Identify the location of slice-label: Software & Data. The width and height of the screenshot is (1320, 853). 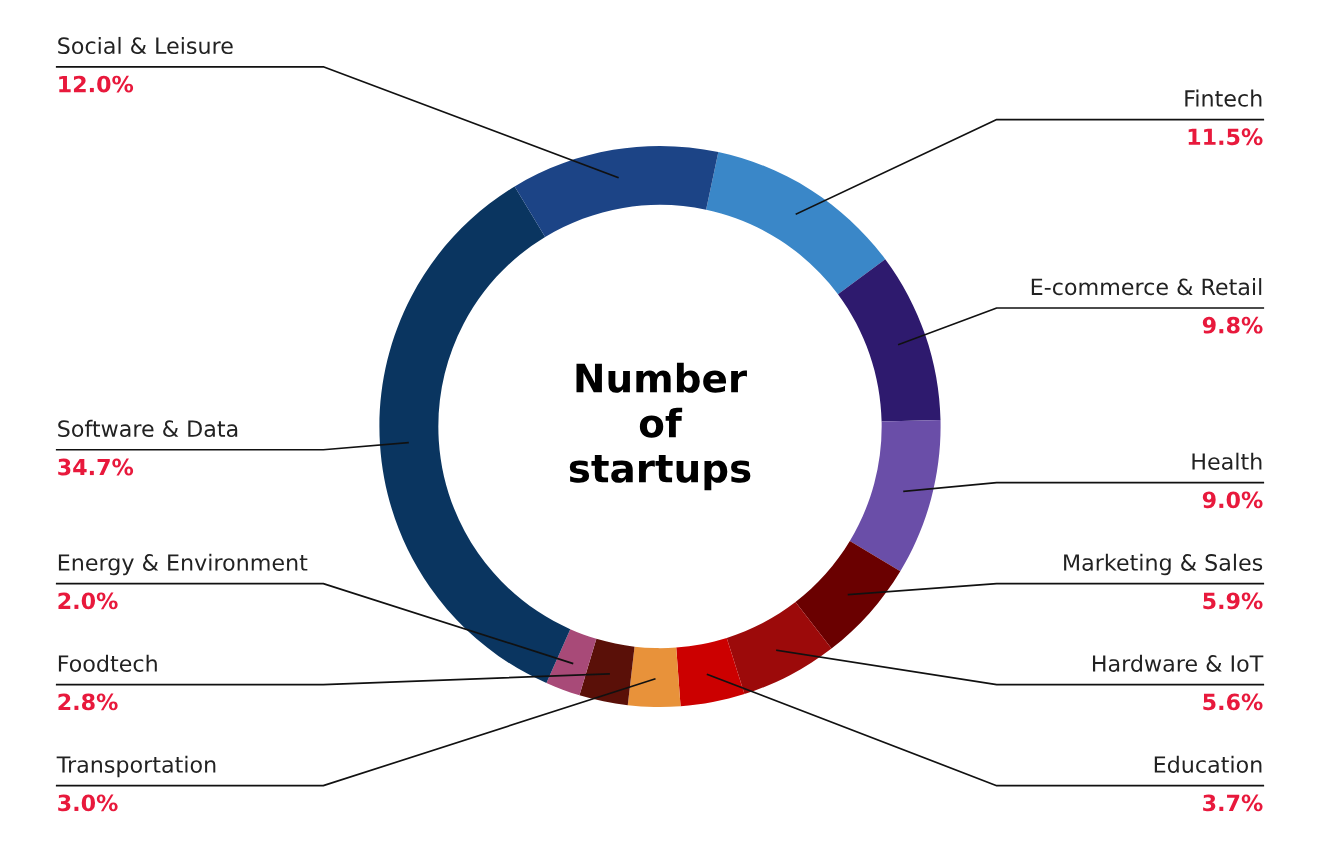
(148, 428).